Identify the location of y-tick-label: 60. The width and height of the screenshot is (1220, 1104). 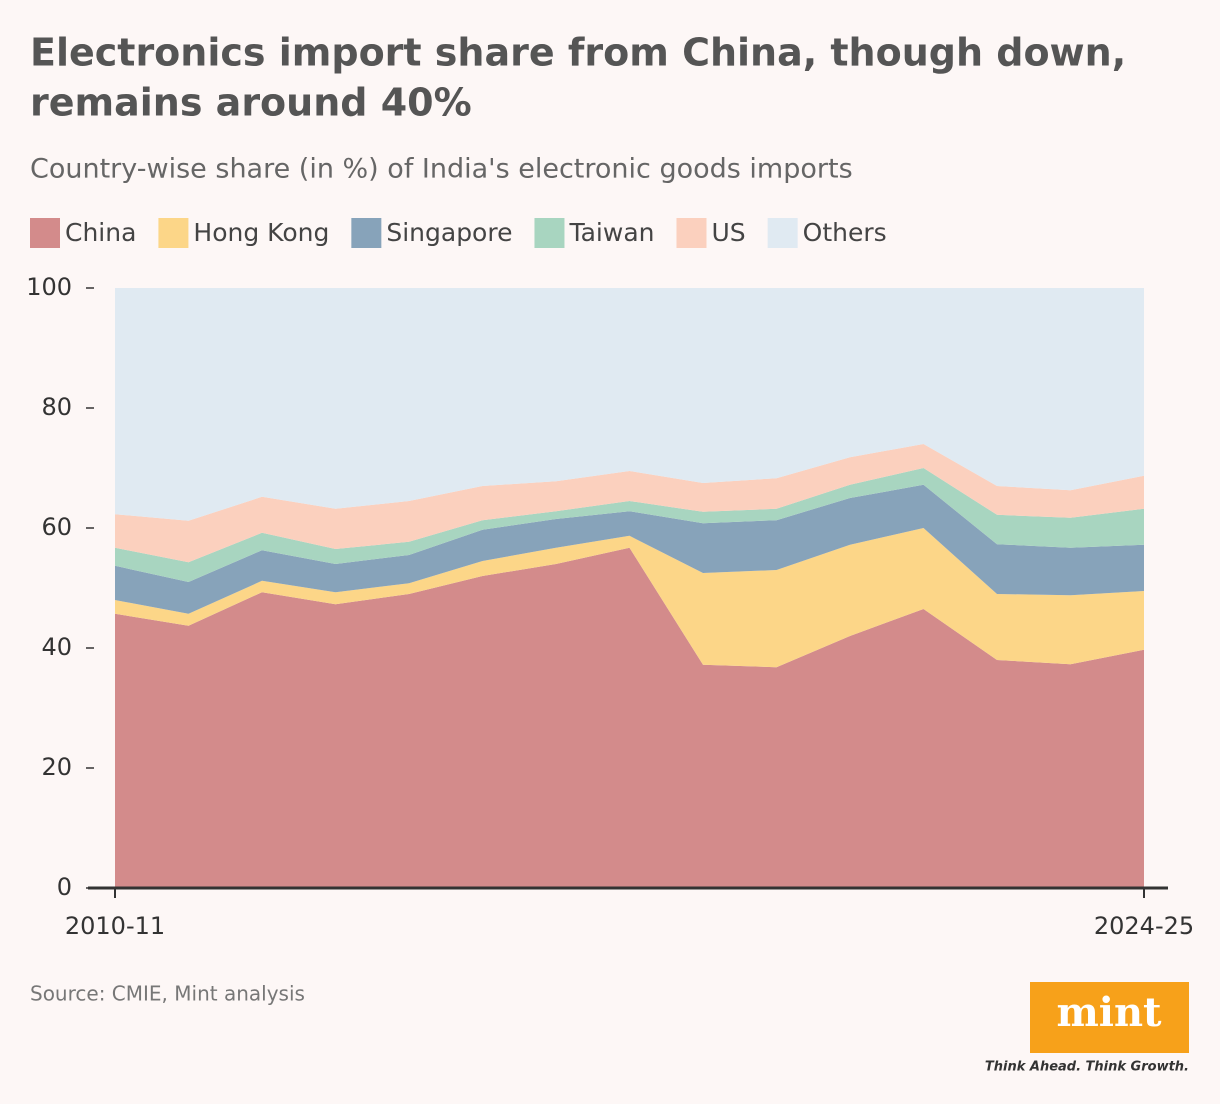
(56, 527).